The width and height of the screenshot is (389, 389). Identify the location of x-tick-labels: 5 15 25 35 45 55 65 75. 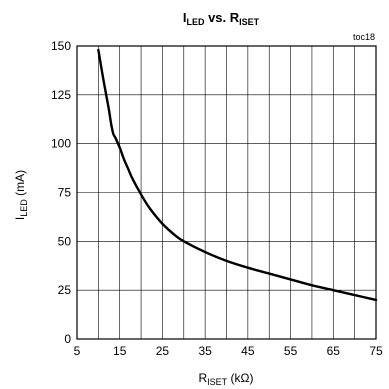
(228, 351).